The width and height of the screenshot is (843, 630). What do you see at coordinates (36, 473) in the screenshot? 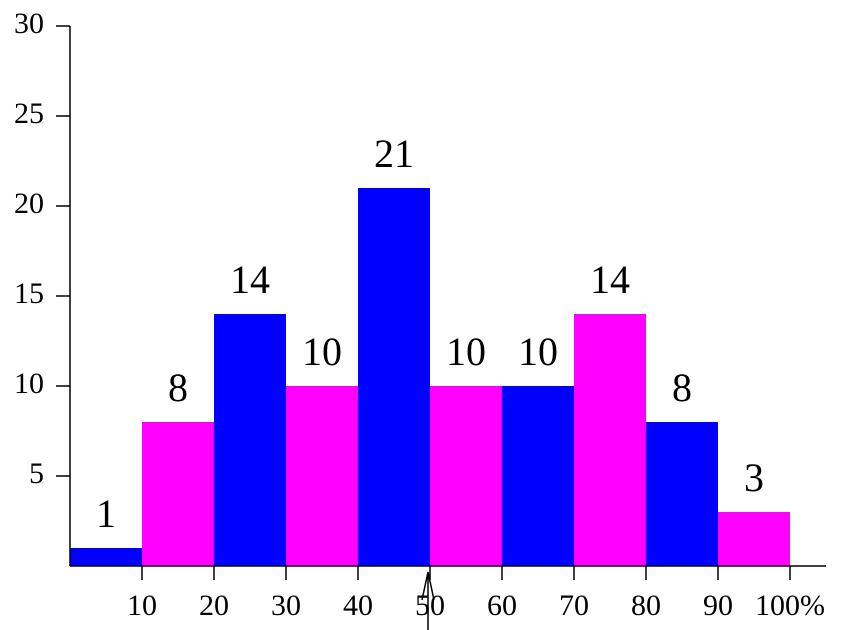
I see `y-tick-label: 5` at bounding box center [36, 473].